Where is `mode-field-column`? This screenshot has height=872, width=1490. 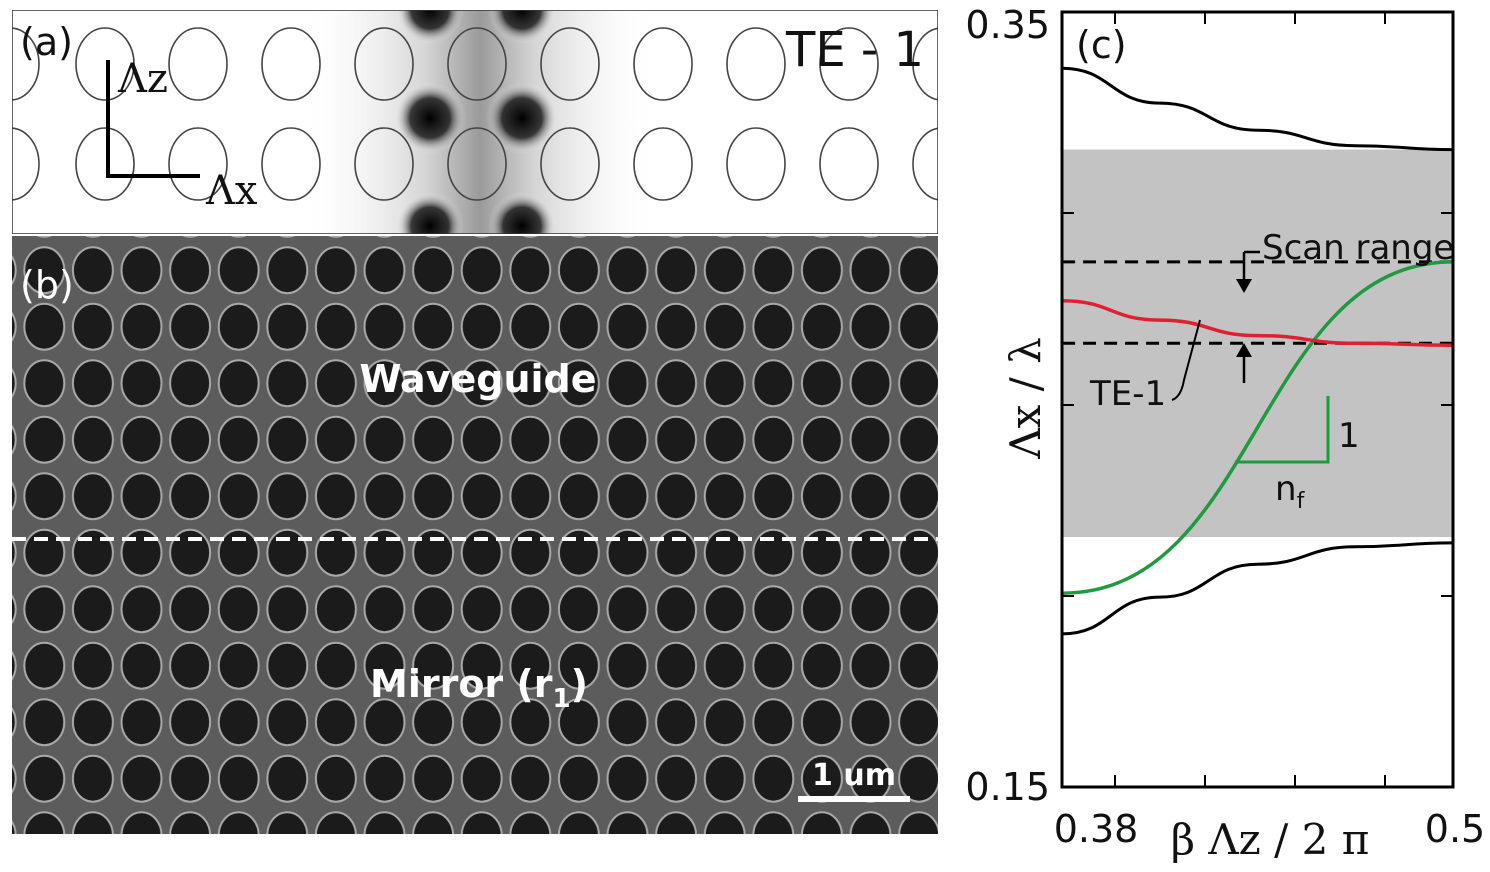 mode-field-column is located at coordinates (480, 122).